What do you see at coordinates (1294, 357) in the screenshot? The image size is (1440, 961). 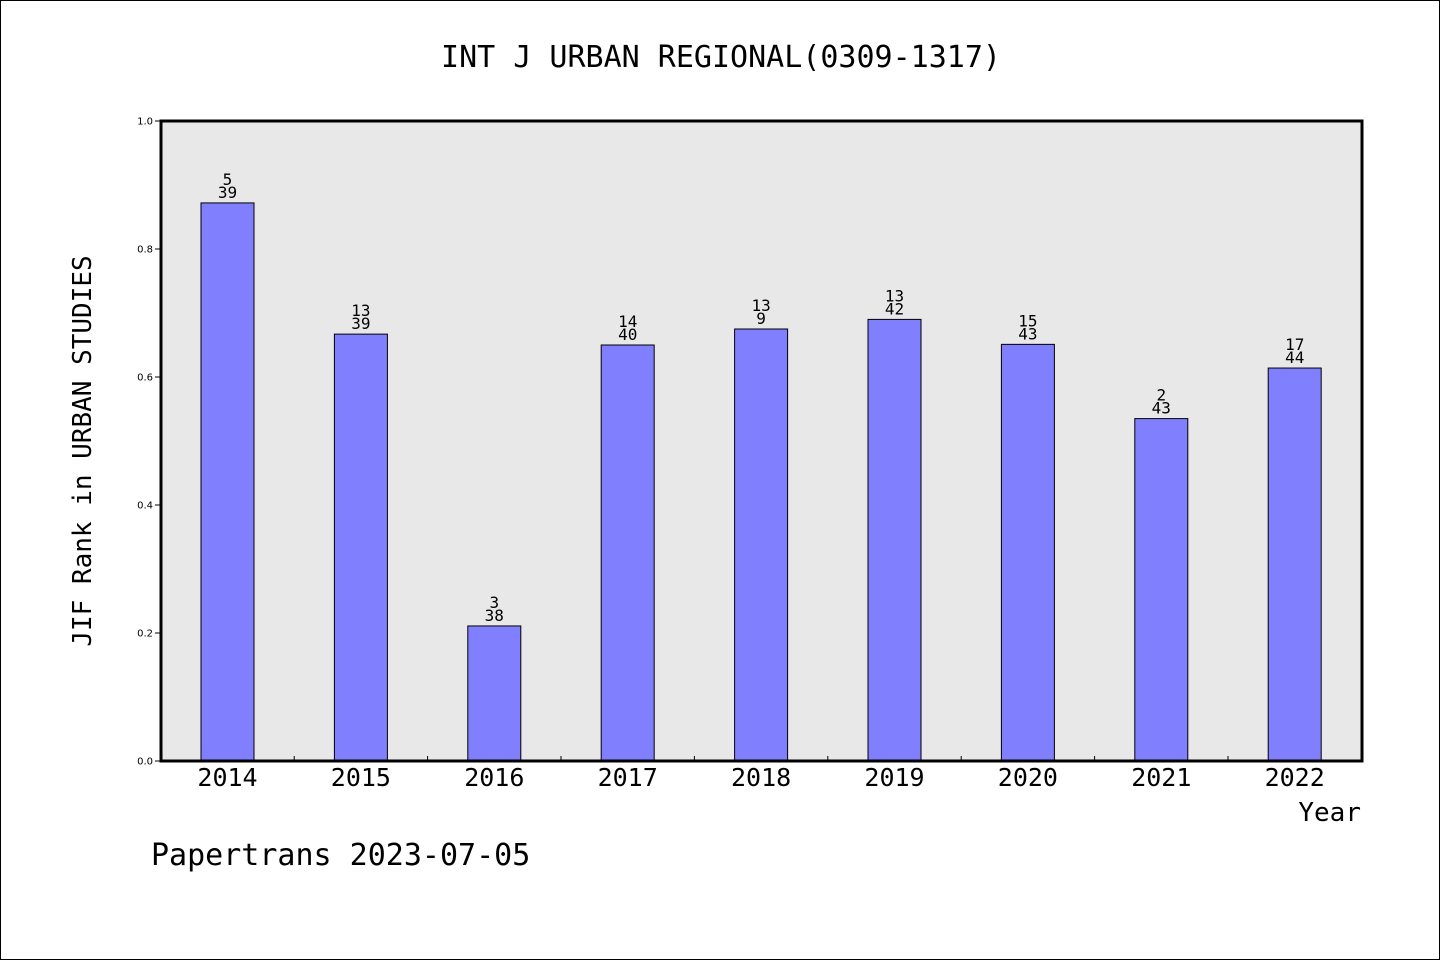 I see `bar-total-label: 44` at bounding box center [1294, 357].